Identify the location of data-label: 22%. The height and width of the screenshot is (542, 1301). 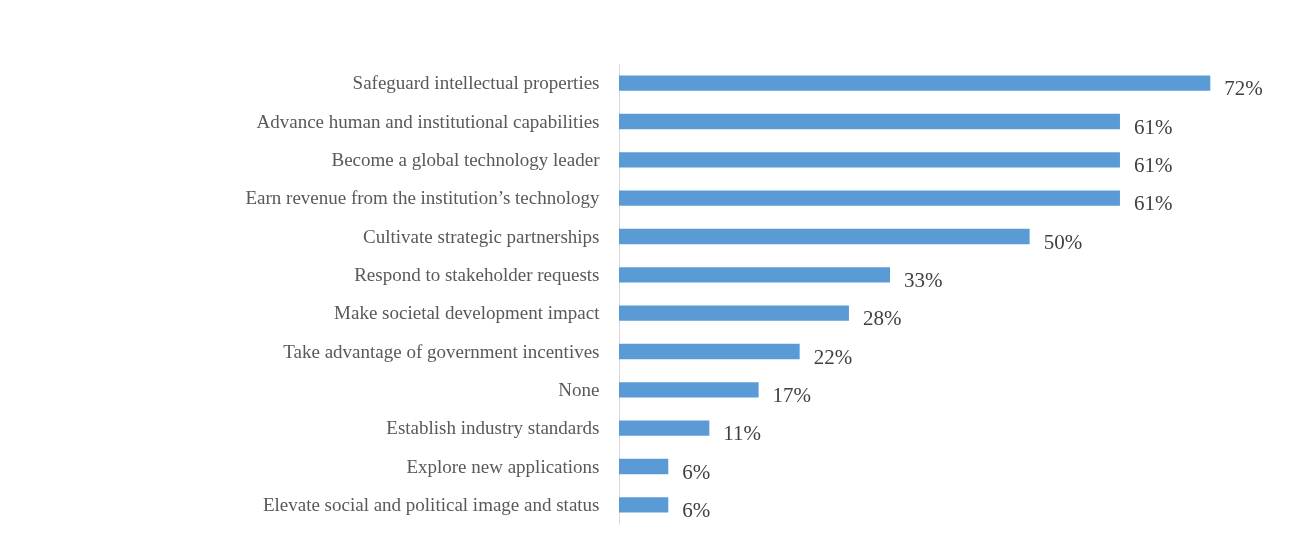
(833, 356).